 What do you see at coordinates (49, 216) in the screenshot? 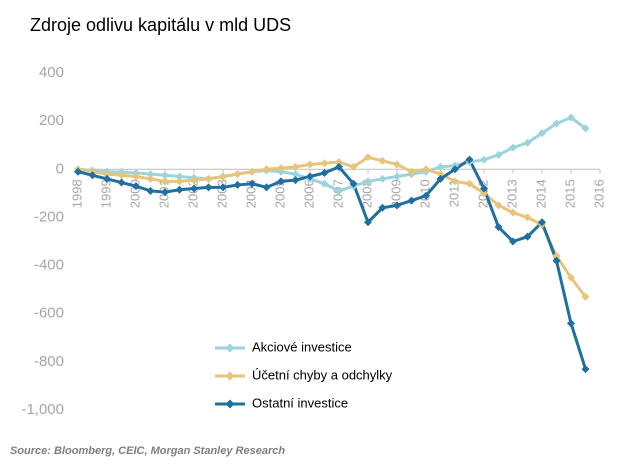
I see `y-tick-label: -200` at bounding box center [49, 216].